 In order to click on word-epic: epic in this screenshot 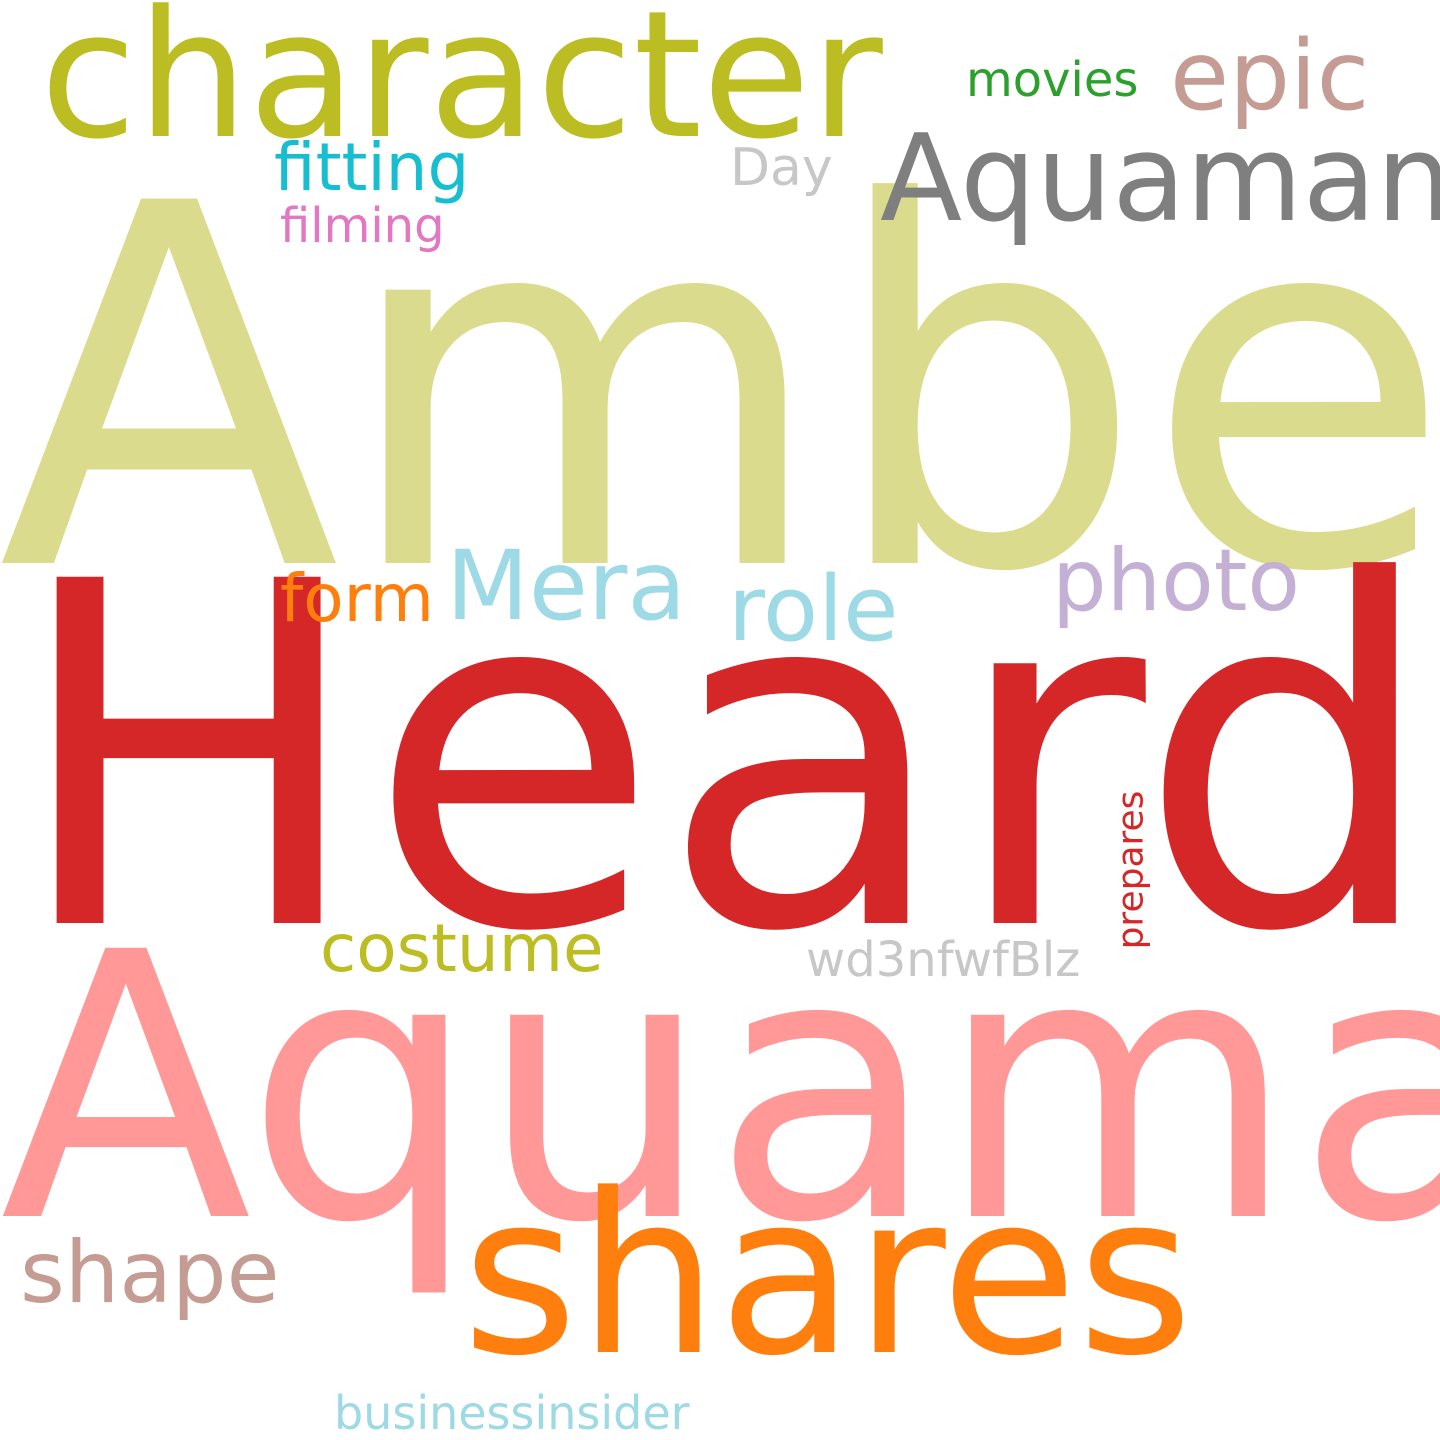, I will do `click(1270, 76)`.